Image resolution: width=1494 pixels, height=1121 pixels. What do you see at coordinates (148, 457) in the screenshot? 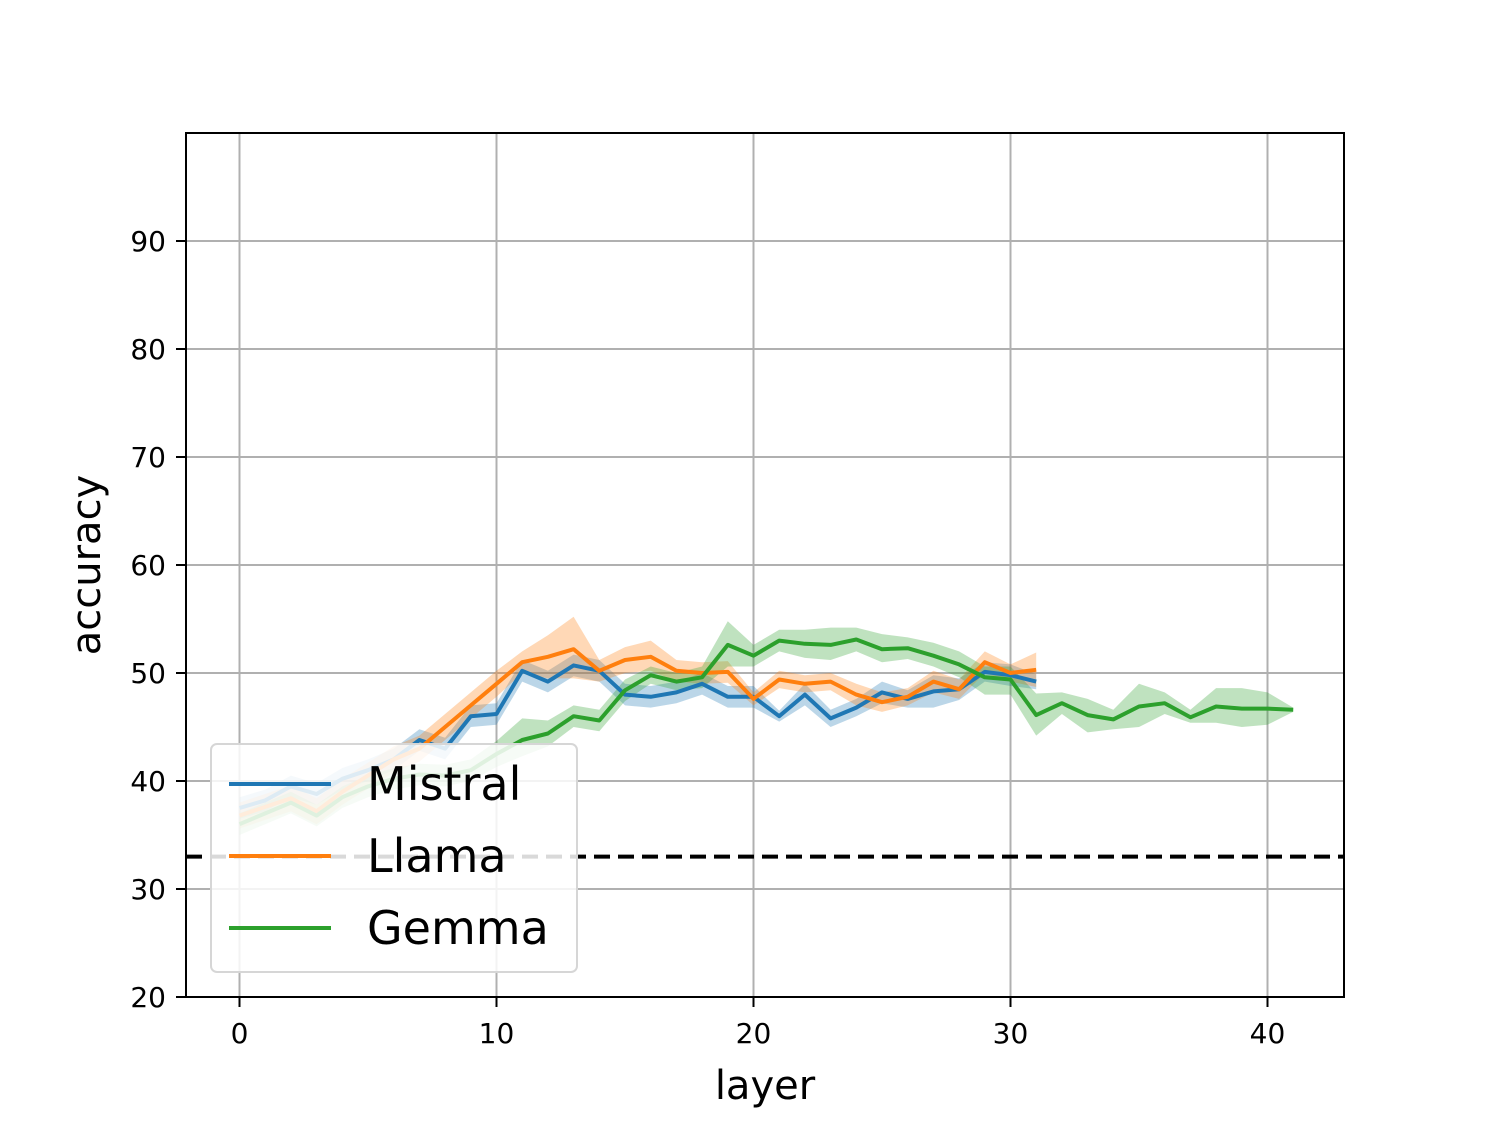
I see `y-tick-label: 70` at bounding box center [148, 457].